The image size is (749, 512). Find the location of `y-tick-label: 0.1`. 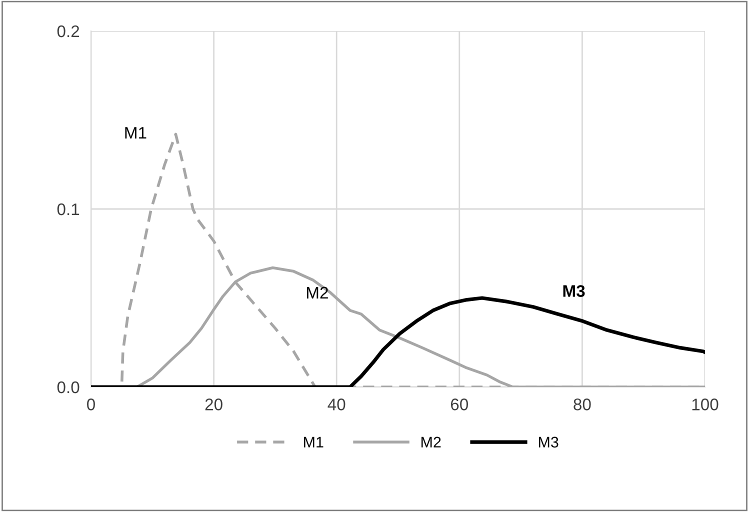

y-tick-label: 0.1 is located at coordinates (68, 209).